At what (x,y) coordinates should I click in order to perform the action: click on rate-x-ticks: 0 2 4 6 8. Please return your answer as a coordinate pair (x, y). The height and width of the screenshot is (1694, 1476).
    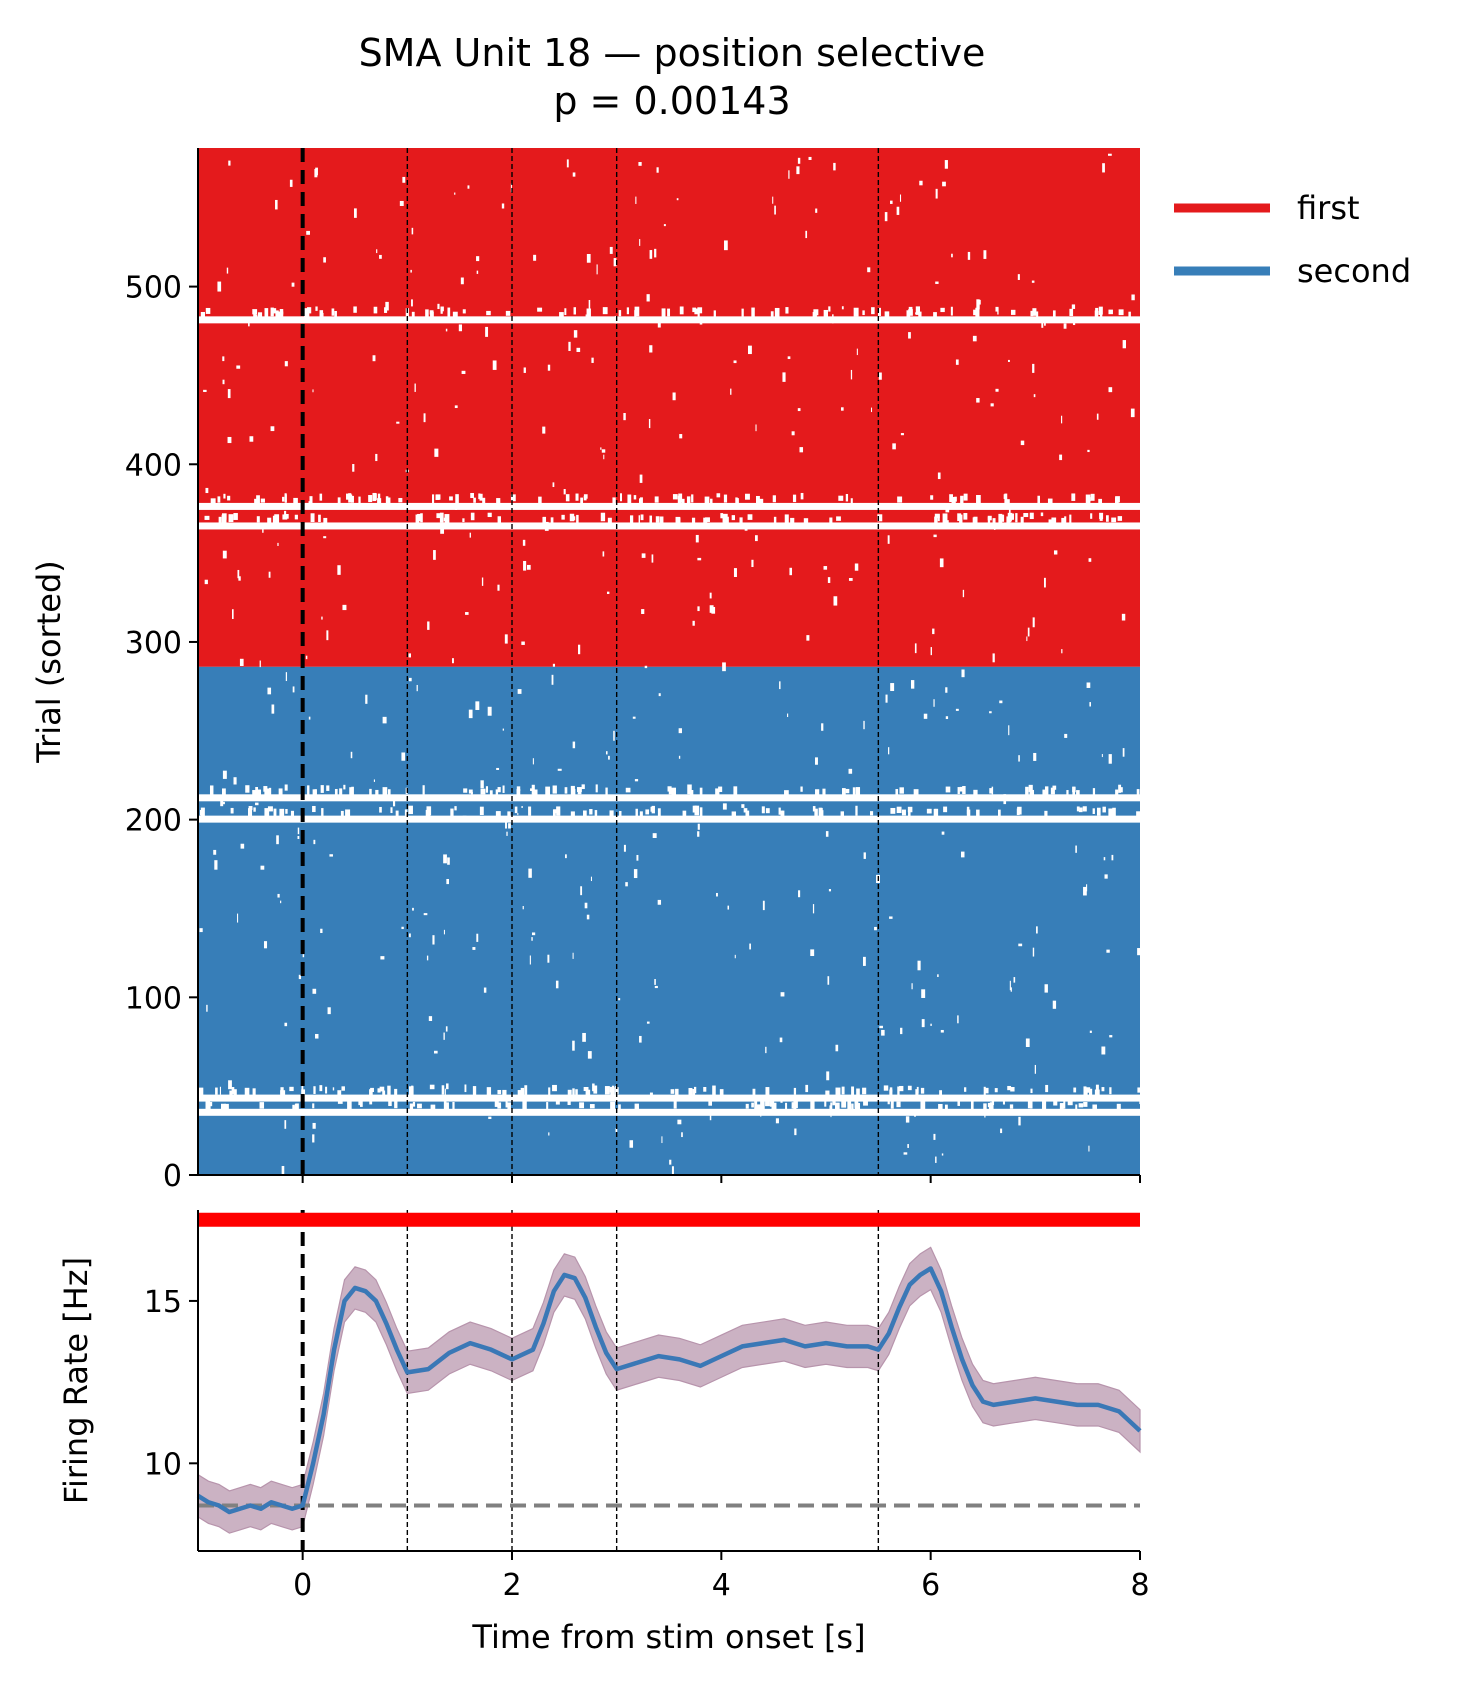
    Looking at the image, I should click on (721, 1577).